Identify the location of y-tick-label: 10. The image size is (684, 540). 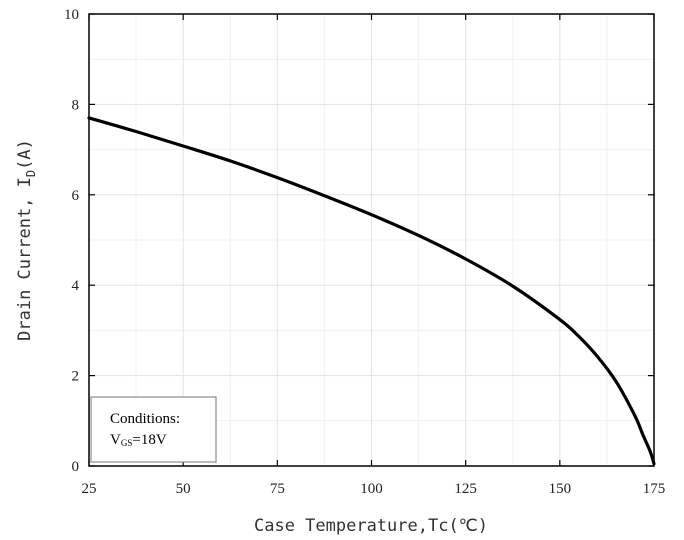
(71, 15).